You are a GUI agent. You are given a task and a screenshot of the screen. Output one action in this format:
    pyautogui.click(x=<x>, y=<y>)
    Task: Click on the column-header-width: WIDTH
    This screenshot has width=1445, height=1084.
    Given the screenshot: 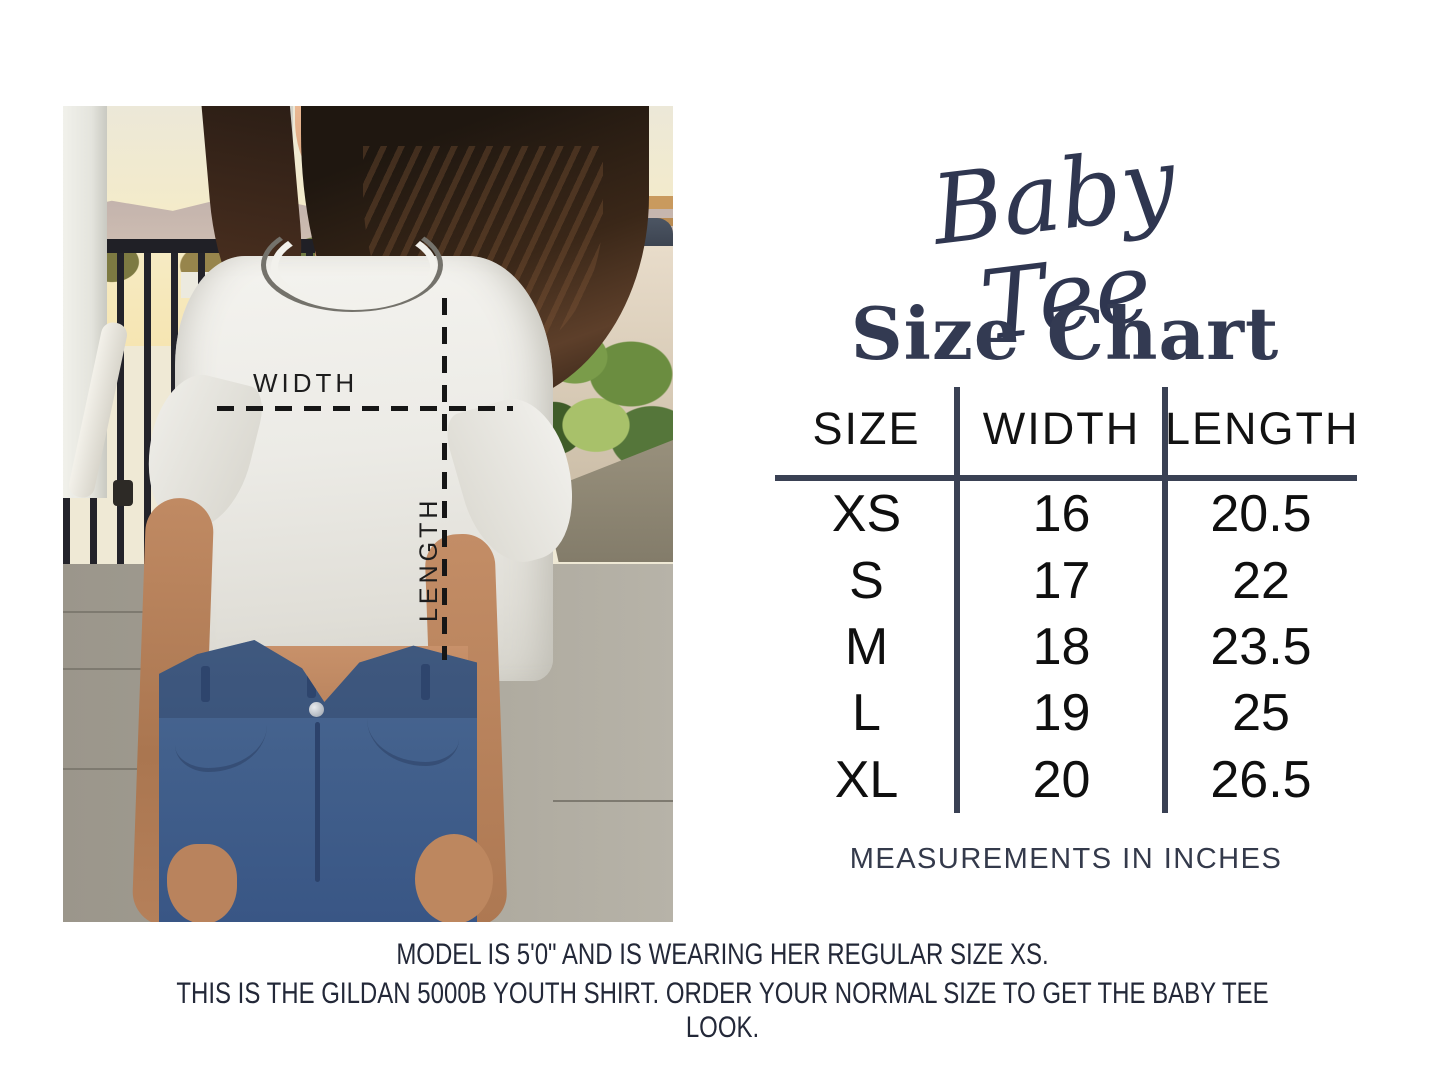 What is the action you would take?
    pyautogui.click(x=1061, y=428)
    